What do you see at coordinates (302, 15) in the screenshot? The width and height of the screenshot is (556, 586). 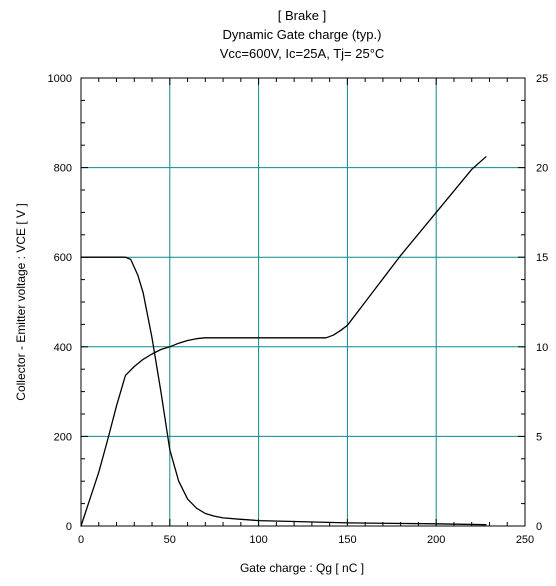 I see `chart-title-line-1: [ Brake ]` at bounding box center [302, 15].